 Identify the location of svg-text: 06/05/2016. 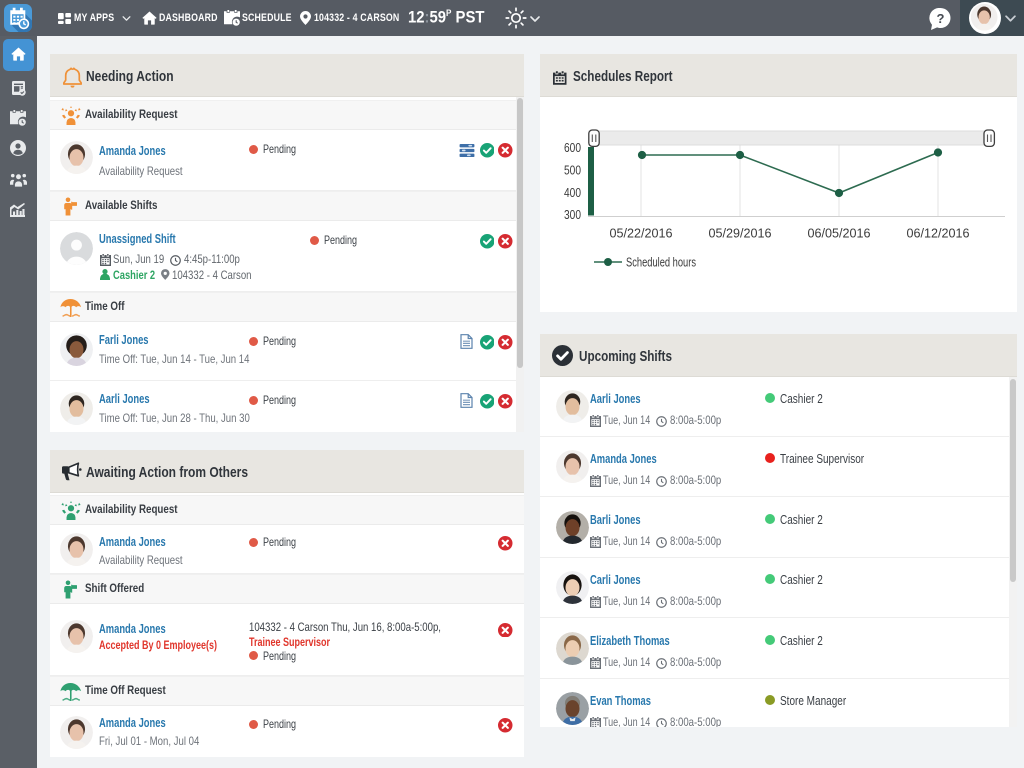
(839, 234).